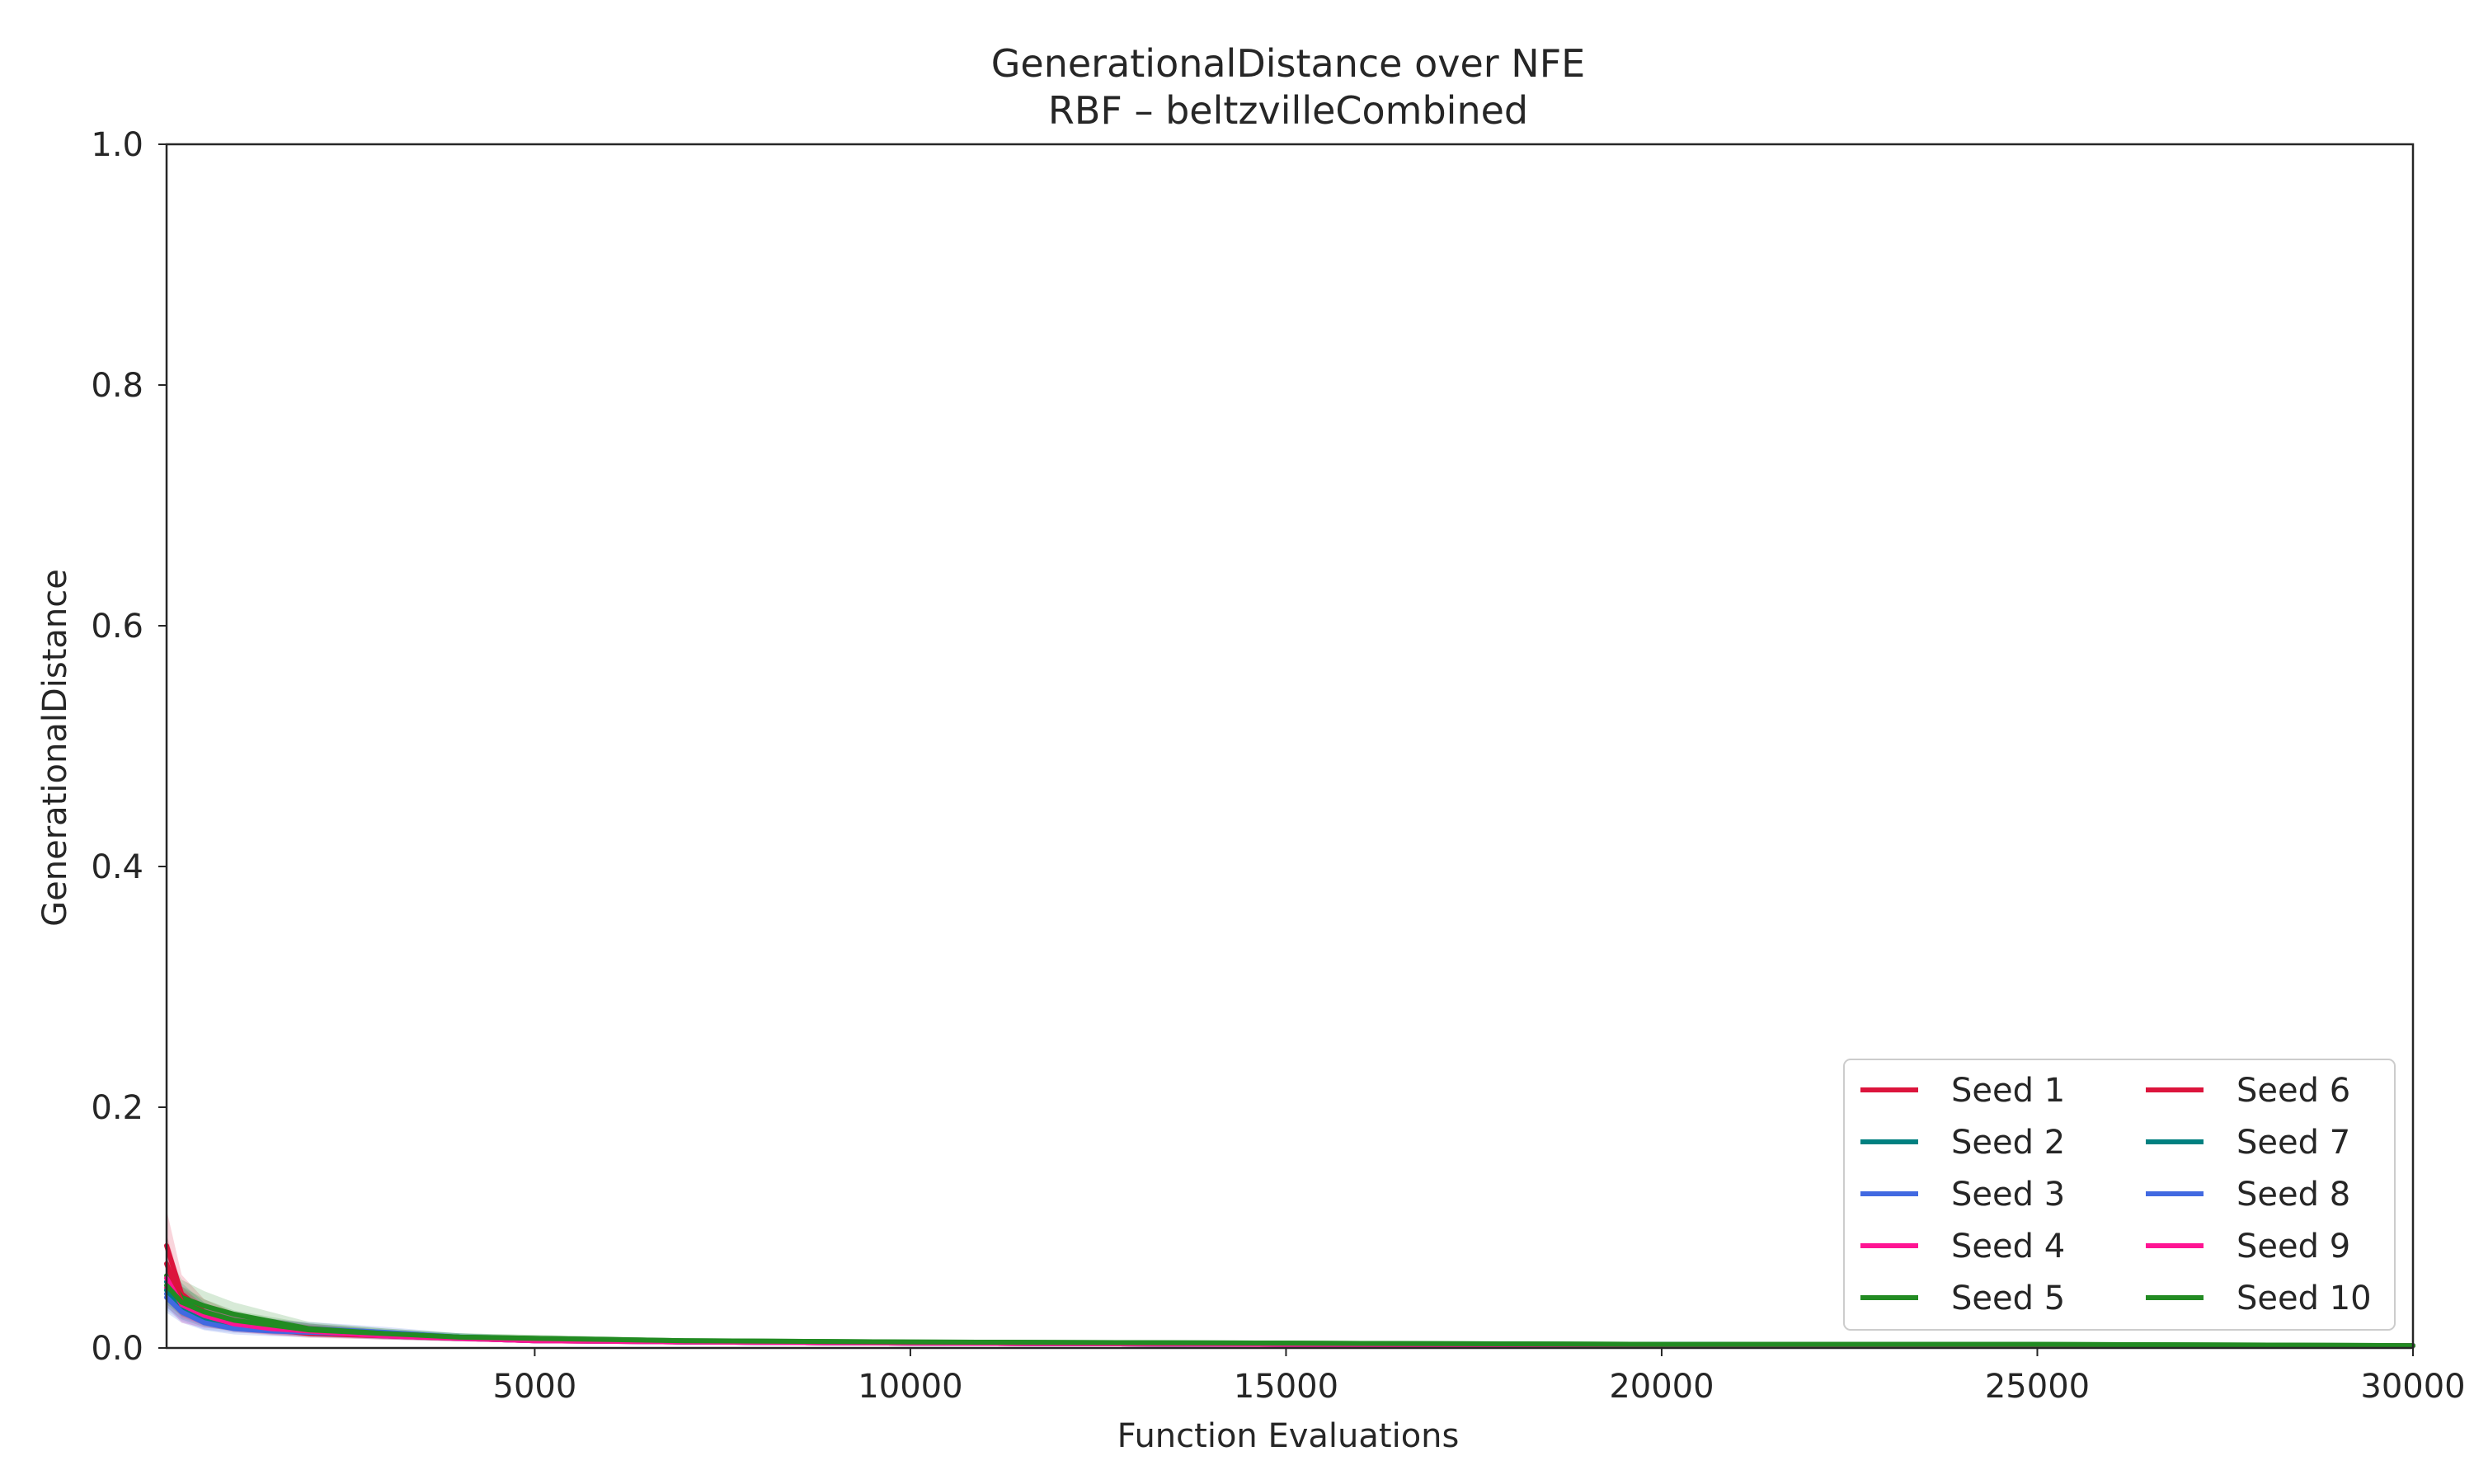 This screenshot has height=1484, width=2474. What do you see at coordinates (1288, 63) in the screenshot?
I see `chart-title: GenerationalDistance over NFE` at bounding box center [1288, 63].